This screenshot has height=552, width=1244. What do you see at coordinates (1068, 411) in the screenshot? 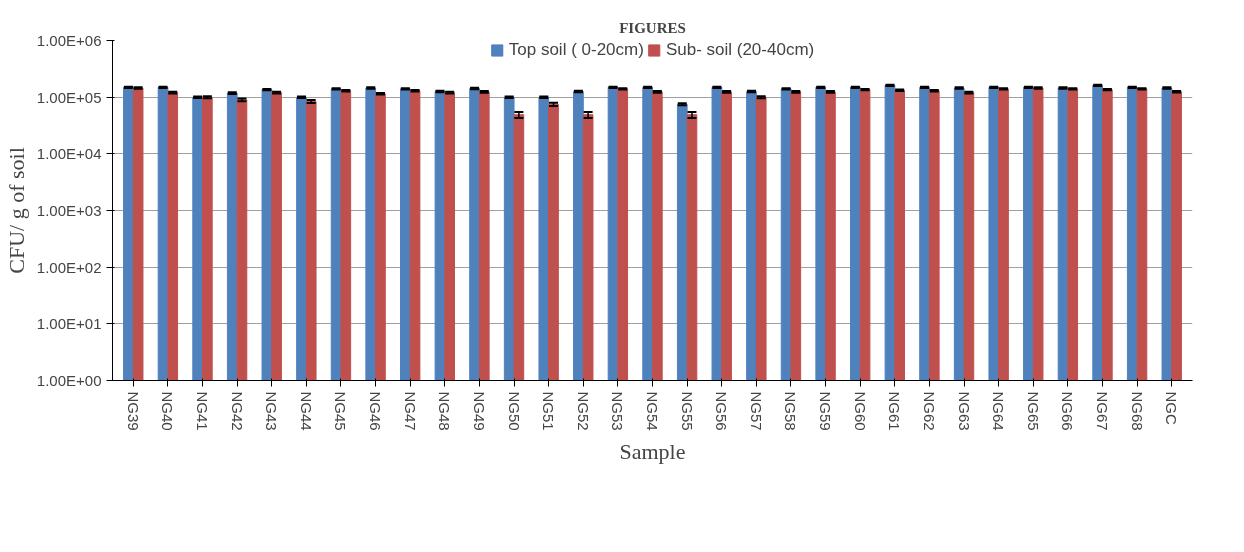
I see `x-tick-label: NG66` at bounding box center [1068, 411].